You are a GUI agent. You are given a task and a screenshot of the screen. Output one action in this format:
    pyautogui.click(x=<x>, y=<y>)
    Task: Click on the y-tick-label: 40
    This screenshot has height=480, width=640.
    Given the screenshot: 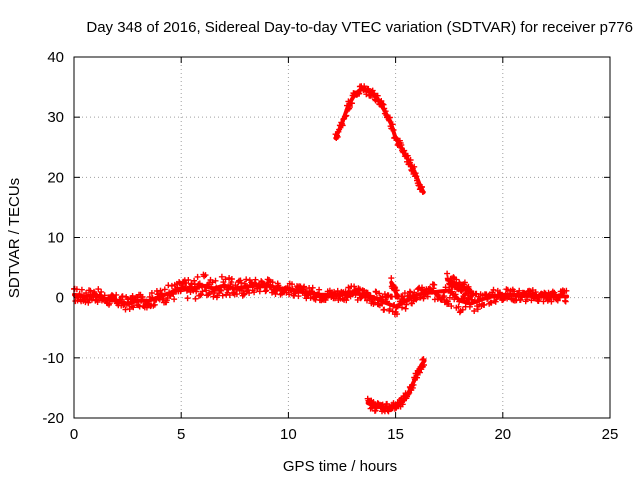 What is the action you would take?
    pyautogui.click(x=55, y=57)
    